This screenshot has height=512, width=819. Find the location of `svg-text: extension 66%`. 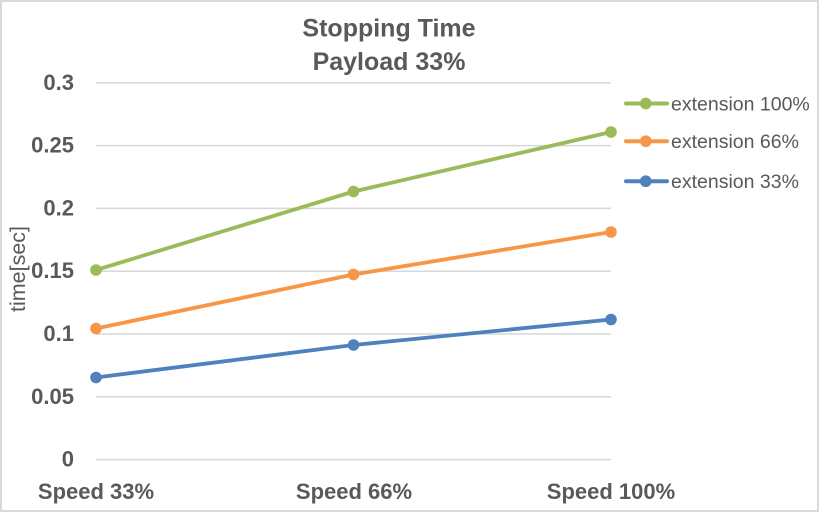

svg-text: extension 66% is located at coordinates (735, 142).